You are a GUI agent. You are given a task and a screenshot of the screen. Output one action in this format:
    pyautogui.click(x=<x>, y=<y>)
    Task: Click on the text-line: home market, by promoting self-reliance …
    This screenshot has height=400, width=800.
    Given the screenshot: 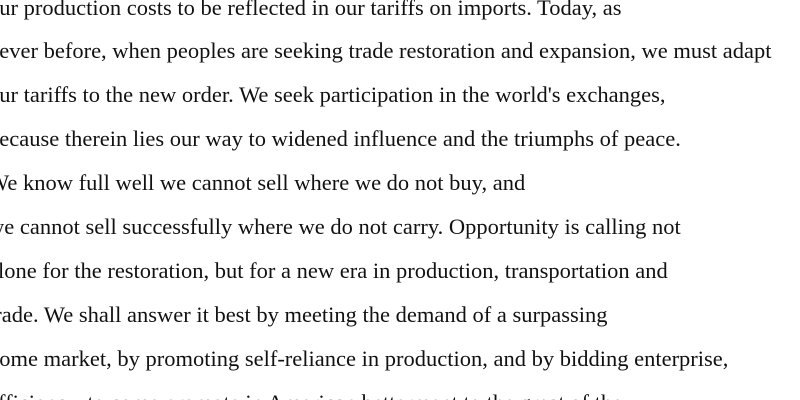 What is the action you would take?
    pyautogui.click(x=364, y=358)
    